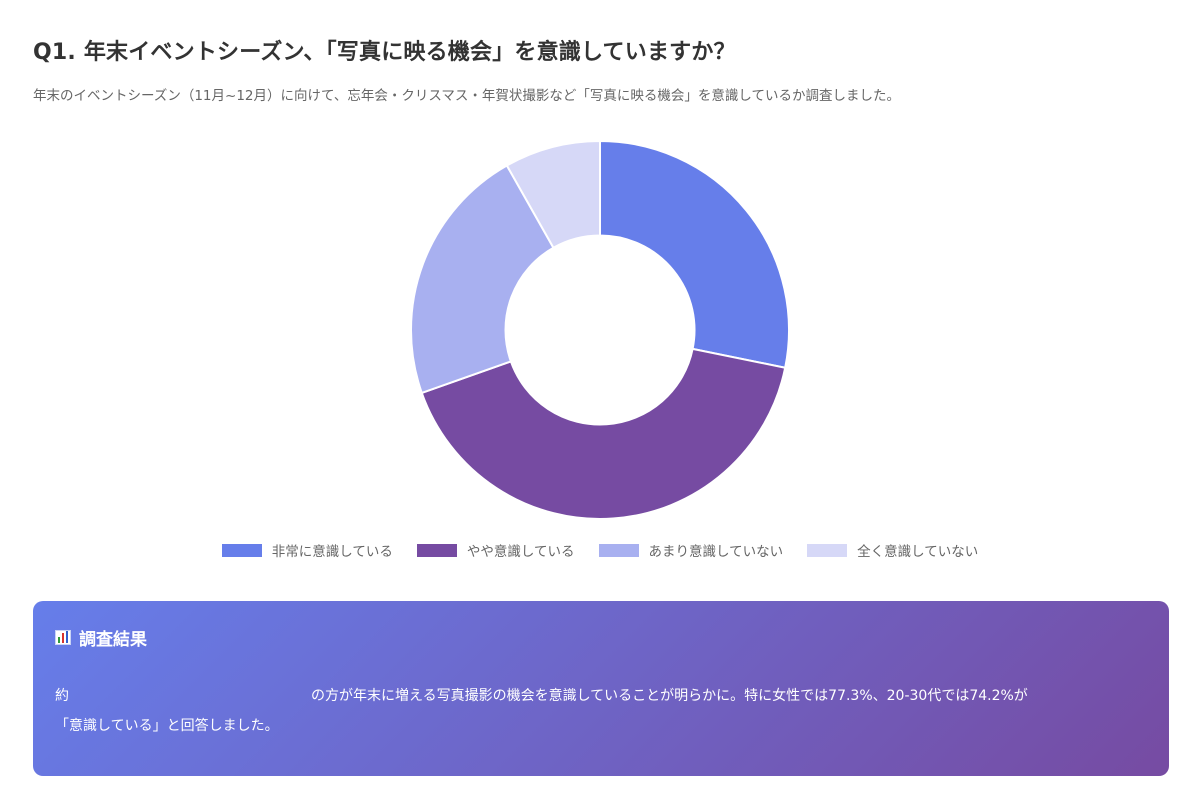 This screenshot has width=1200, height=804. Describe the element at coordinates (332, 552) in the screenshot. I see `legend-label: 非常に意識している` at that location.